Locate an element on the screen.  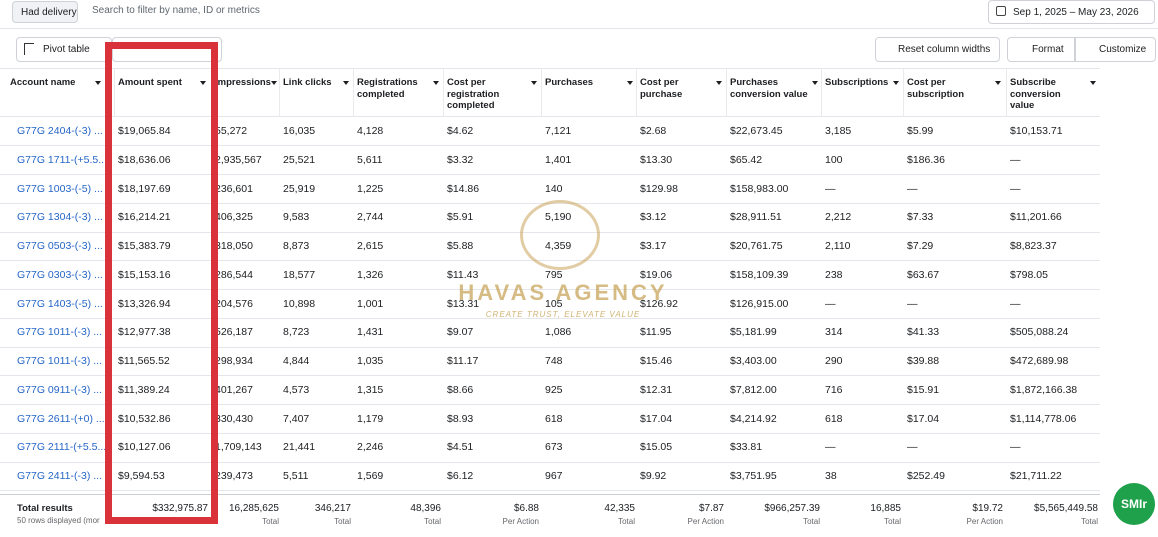
table-cell: 406,325 is located at coordinates (234, 217).